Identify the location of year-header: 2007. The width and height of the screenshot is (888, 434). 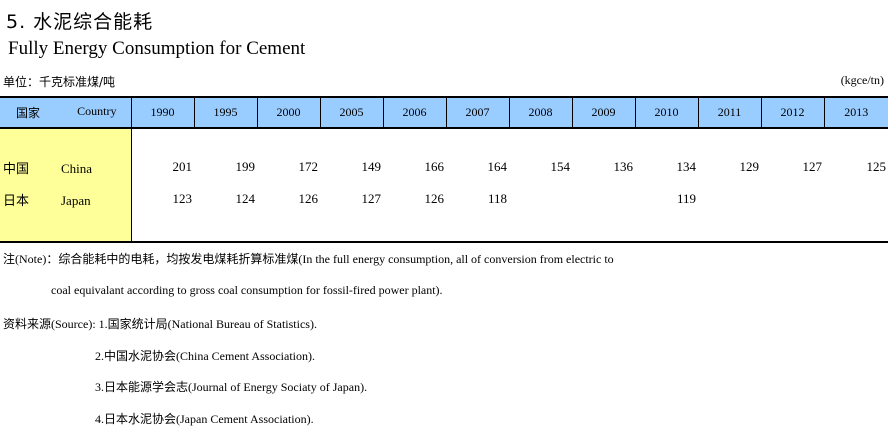
(477, 112).